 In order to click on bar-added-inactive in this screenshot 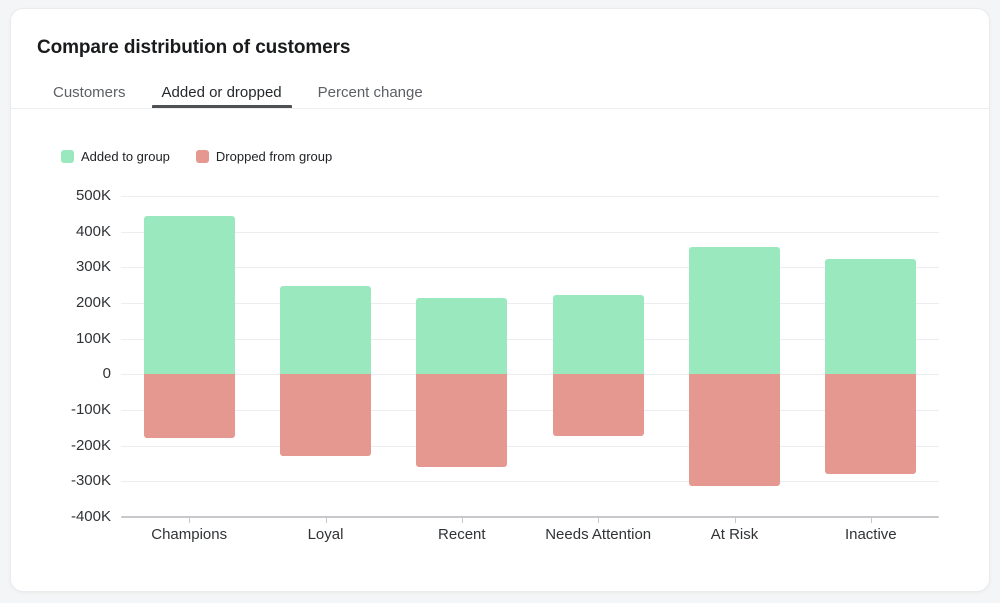, I will do `click(871, 317)`.